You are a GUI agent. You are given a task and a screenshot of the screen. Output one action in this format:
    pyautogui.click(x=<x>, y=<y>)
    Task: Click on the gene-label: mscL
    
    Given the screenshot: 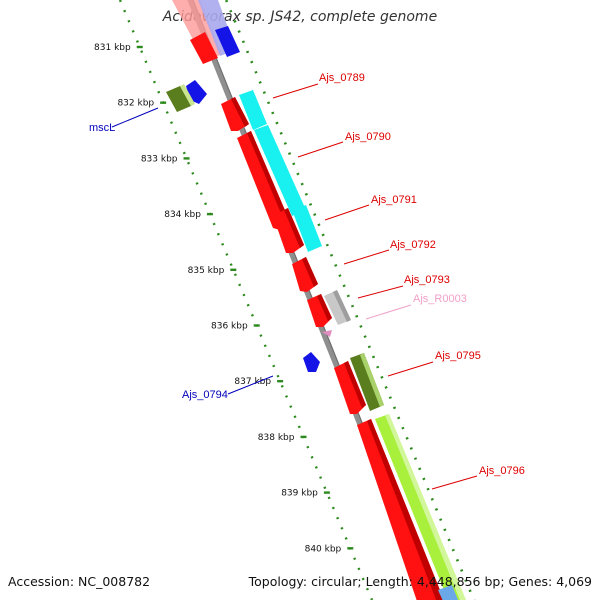 What is the action you would take?
    pyautogui.click(x=102, y=128)
    